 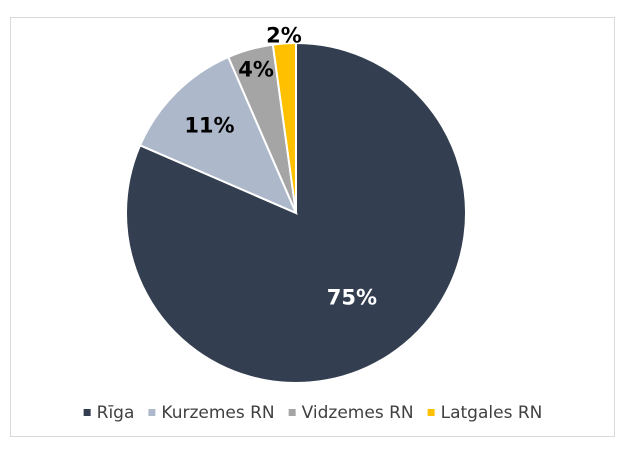 What do you see at coordinates (492, 413) in the screenshot?
I see `legend-label: Latgales RN` at bounding box center [492, 413].